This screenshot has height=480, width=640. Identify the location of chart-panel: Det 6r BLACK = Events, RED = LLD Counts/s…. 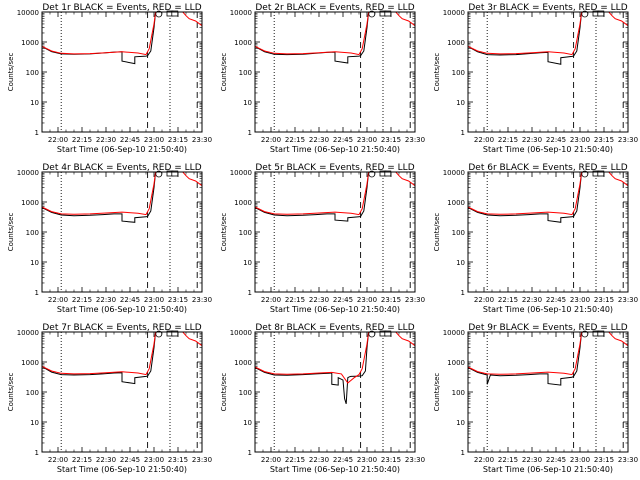
(535, 238).